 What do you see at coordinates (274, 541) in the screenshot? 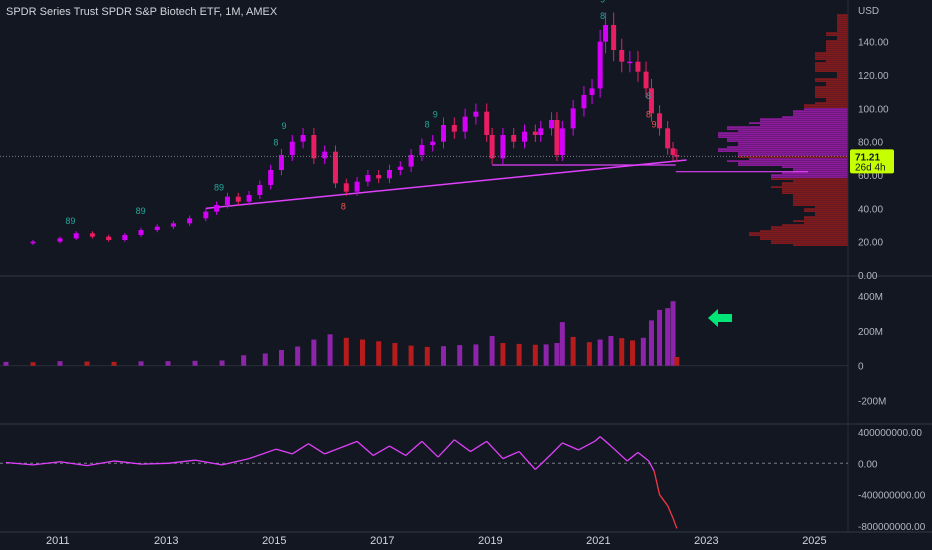
I see `time-axis-tick: 2015` at bounding box center [274, 541].